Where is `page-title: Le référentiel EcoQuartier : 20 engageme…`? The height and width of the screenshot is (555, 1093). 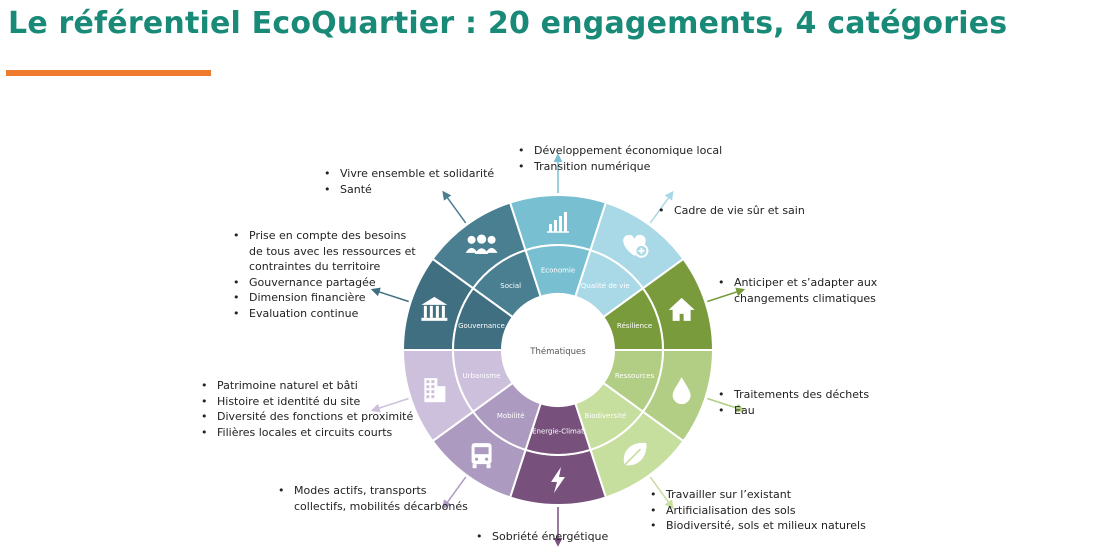
page-title: Le référentiel EcoQuartier : 20 engageme… is located at coordinates (508, 23).